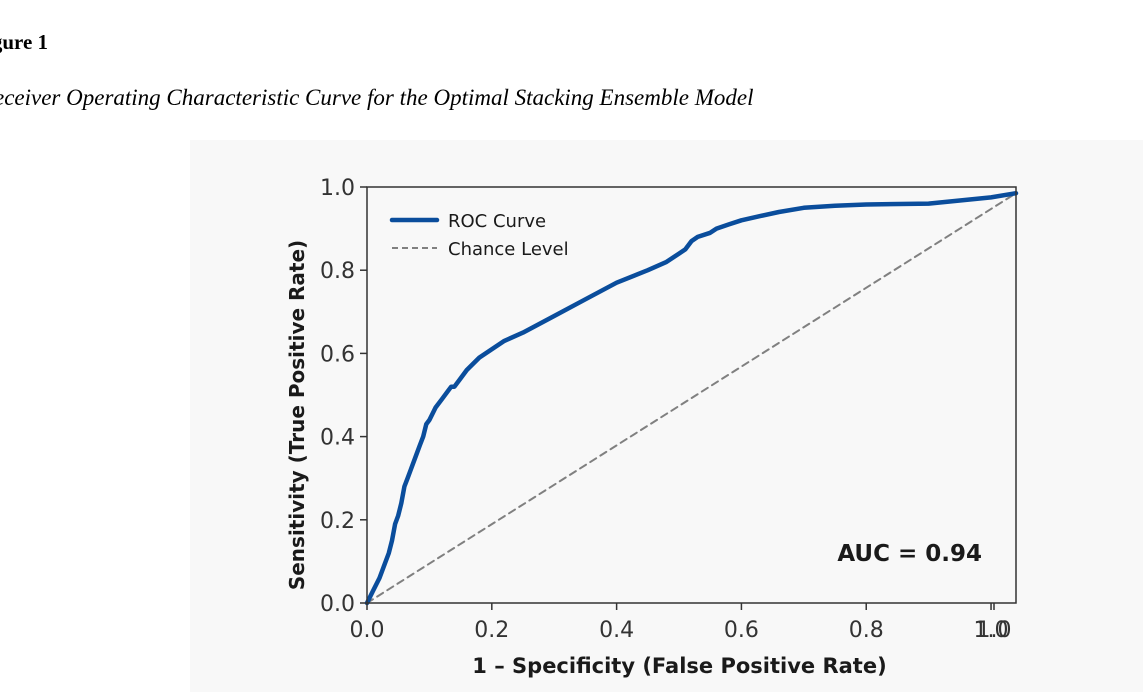 The image size is (1143, 692). I want to click on y-tick-label: 0.4, so click(337, 438).